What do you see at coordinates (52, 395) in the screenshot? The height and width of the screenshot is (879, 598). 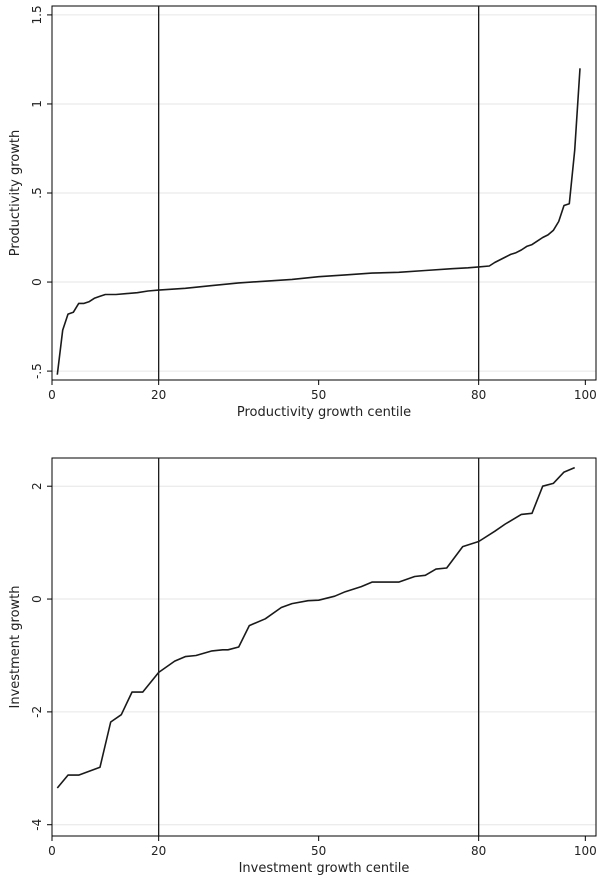 I see `productivity-x-tick-label: 0` at bounding box center [52, 395].